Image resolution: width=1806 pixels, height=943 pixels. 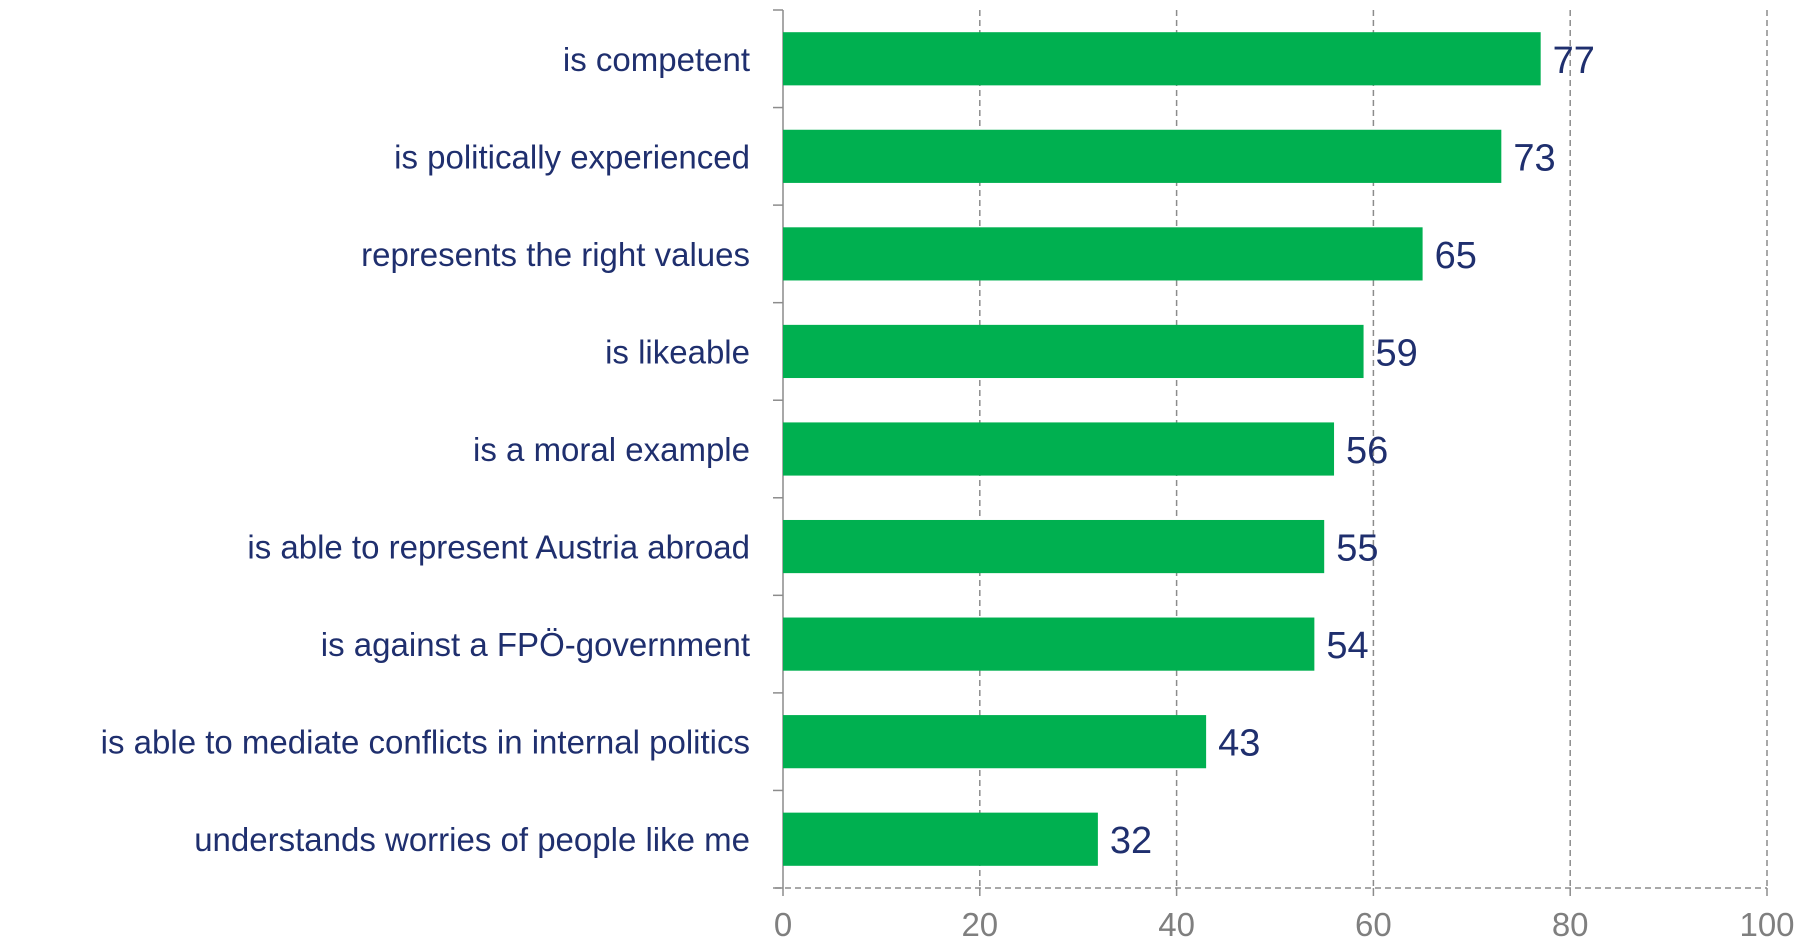 I want to click on x-tick-label: 100, so click(x=1766, y=924).